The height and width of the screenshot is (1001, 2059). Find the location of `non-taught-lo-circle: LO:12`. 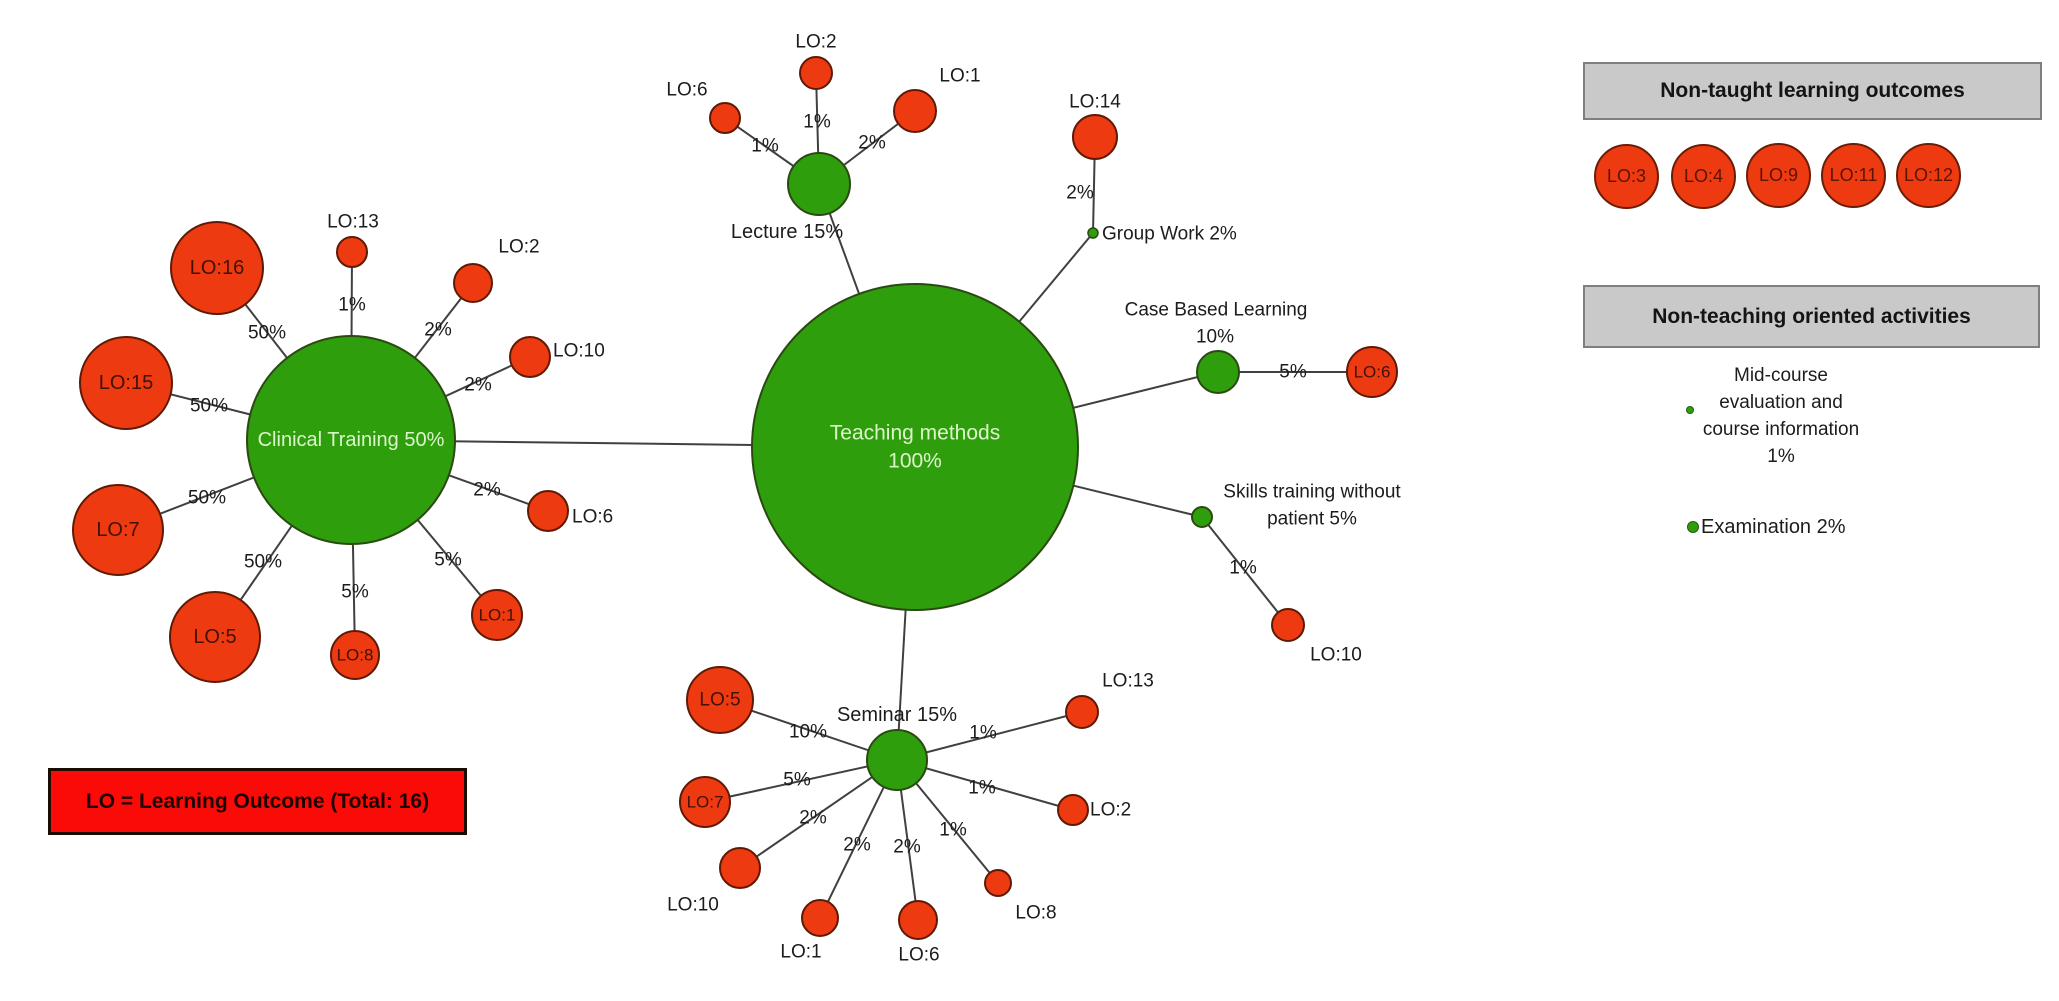

non-taught-lo-circle: LO:12 is located at coordinates (1928, 175).